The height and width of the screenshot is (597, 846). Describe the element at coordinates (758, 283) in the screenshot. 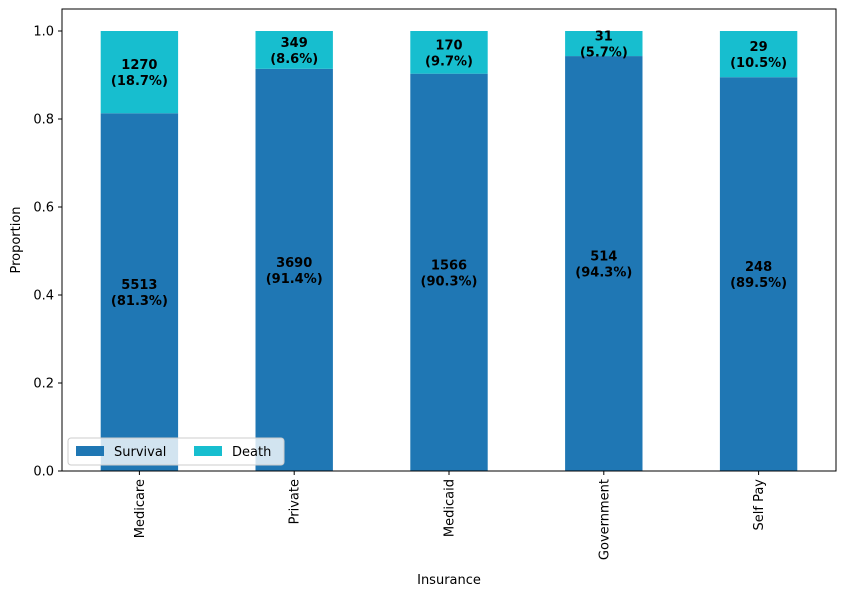

I see `bar-percent-label: (89.5%)` at that location.